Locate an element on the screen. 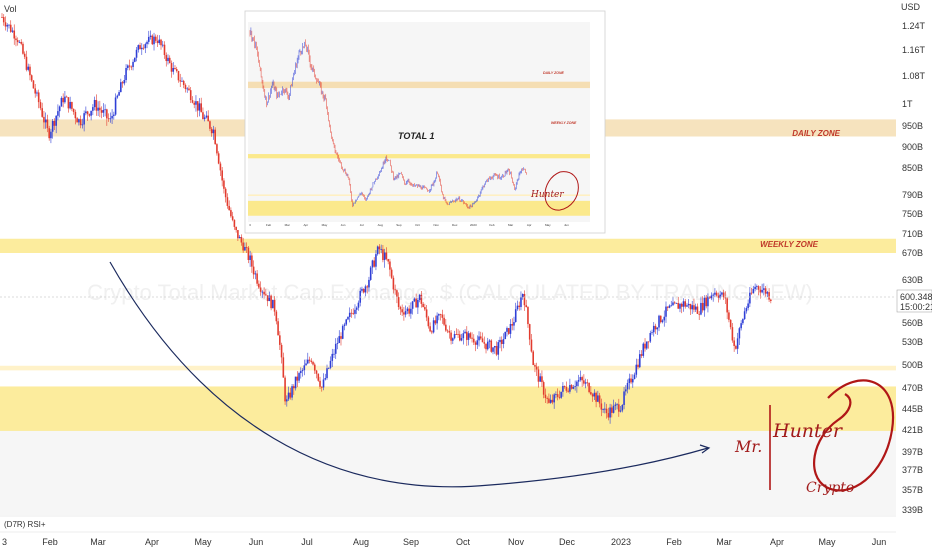 This screenshot has width=932, height=555. inset-title: TOTAL 1 is located at coordinates (416, 136).